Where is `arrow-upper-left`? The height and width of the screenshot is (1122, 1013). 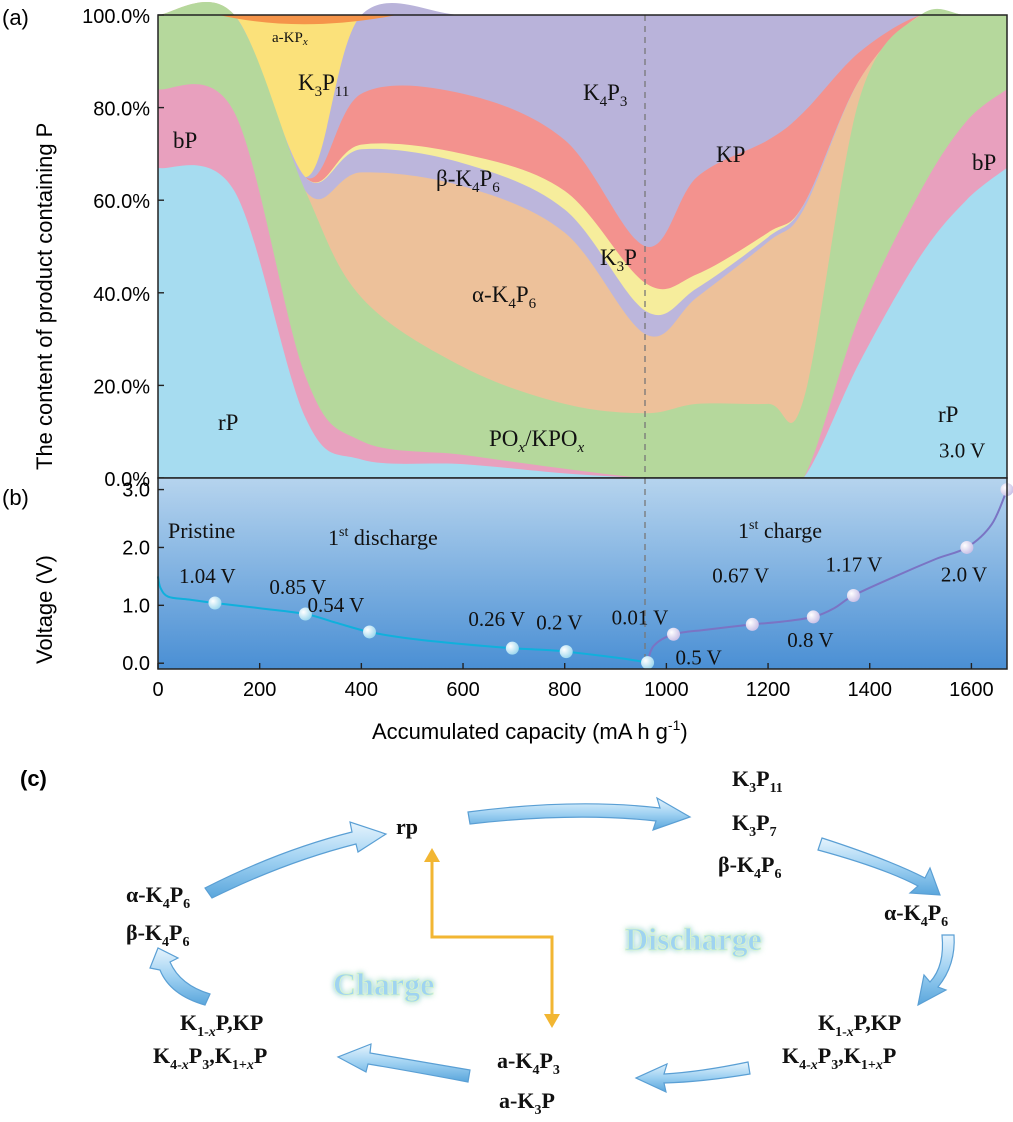
arrow-upper-left is located at coordinates (296, 860).